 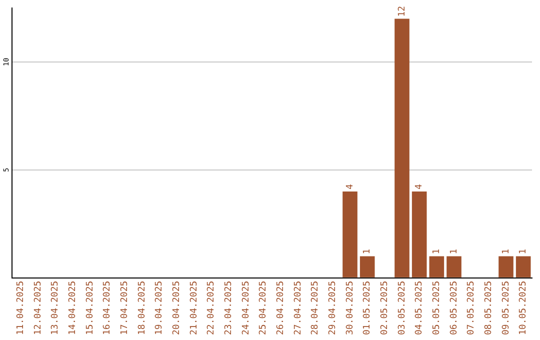 I want to click on x-tick-label: 14.04.2025, so click(x=73, y=308).